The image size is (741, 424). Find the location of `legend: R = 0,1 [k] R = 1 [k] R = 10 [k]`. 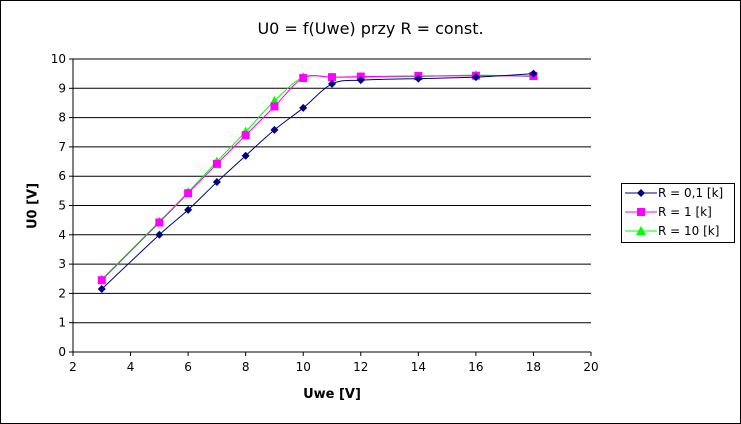

legend: R = 0,1 [k] R = 1 [k] R = 10 [k] is located at coordinates (678, 213).